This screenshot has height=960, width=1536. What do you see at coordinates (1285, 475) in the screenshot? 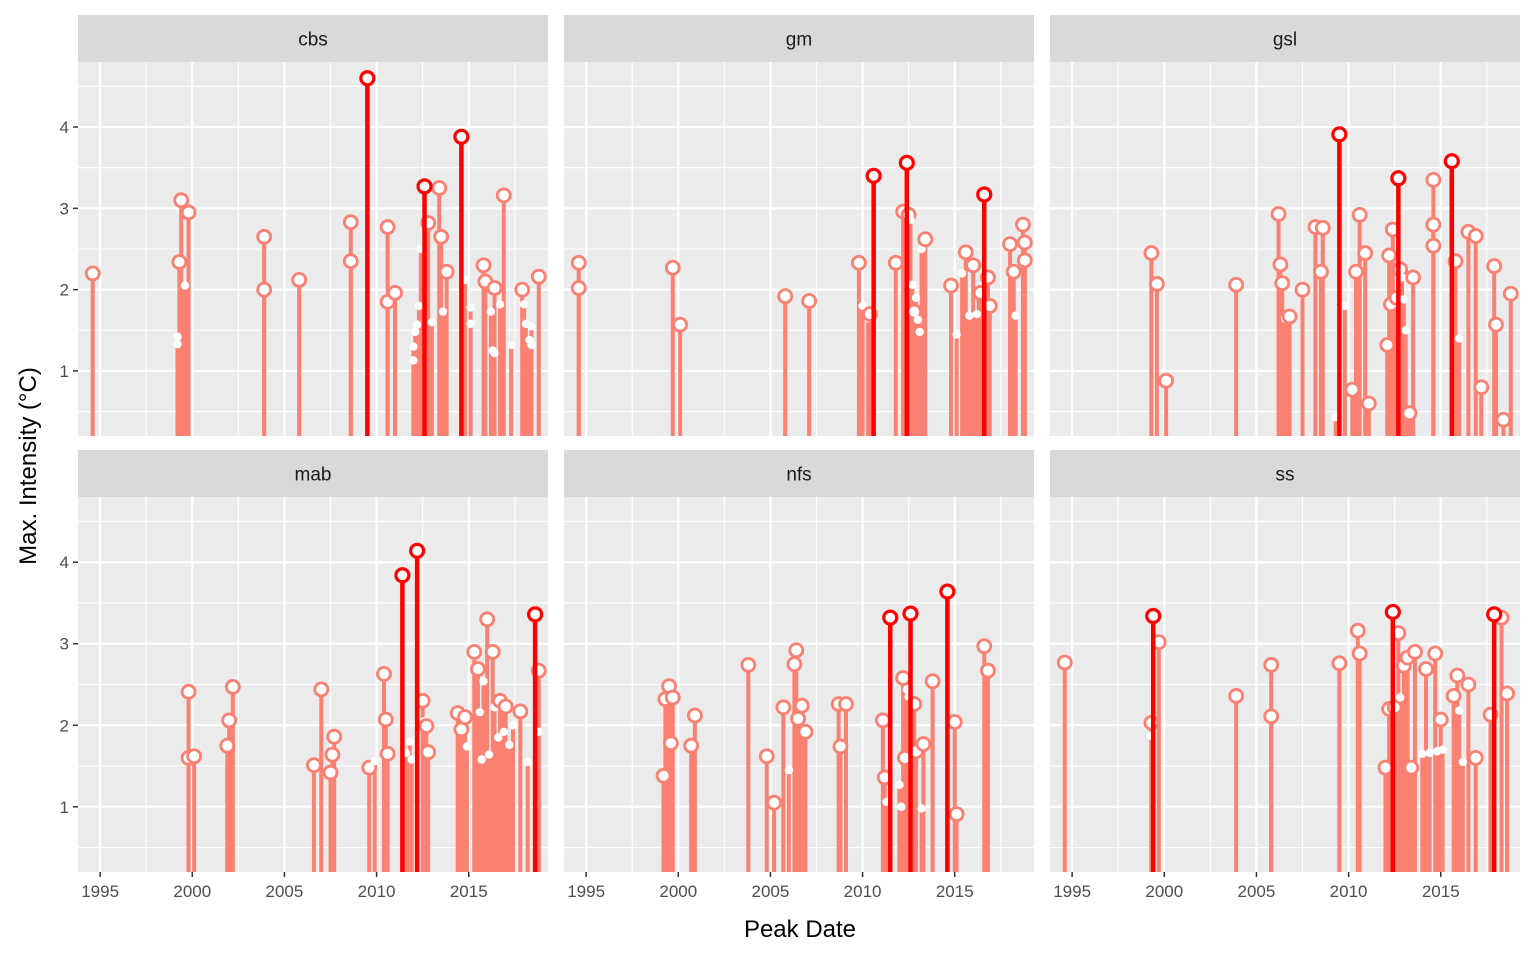
I see `strip-label-ss: ss` at bounding box center [1285, 475].